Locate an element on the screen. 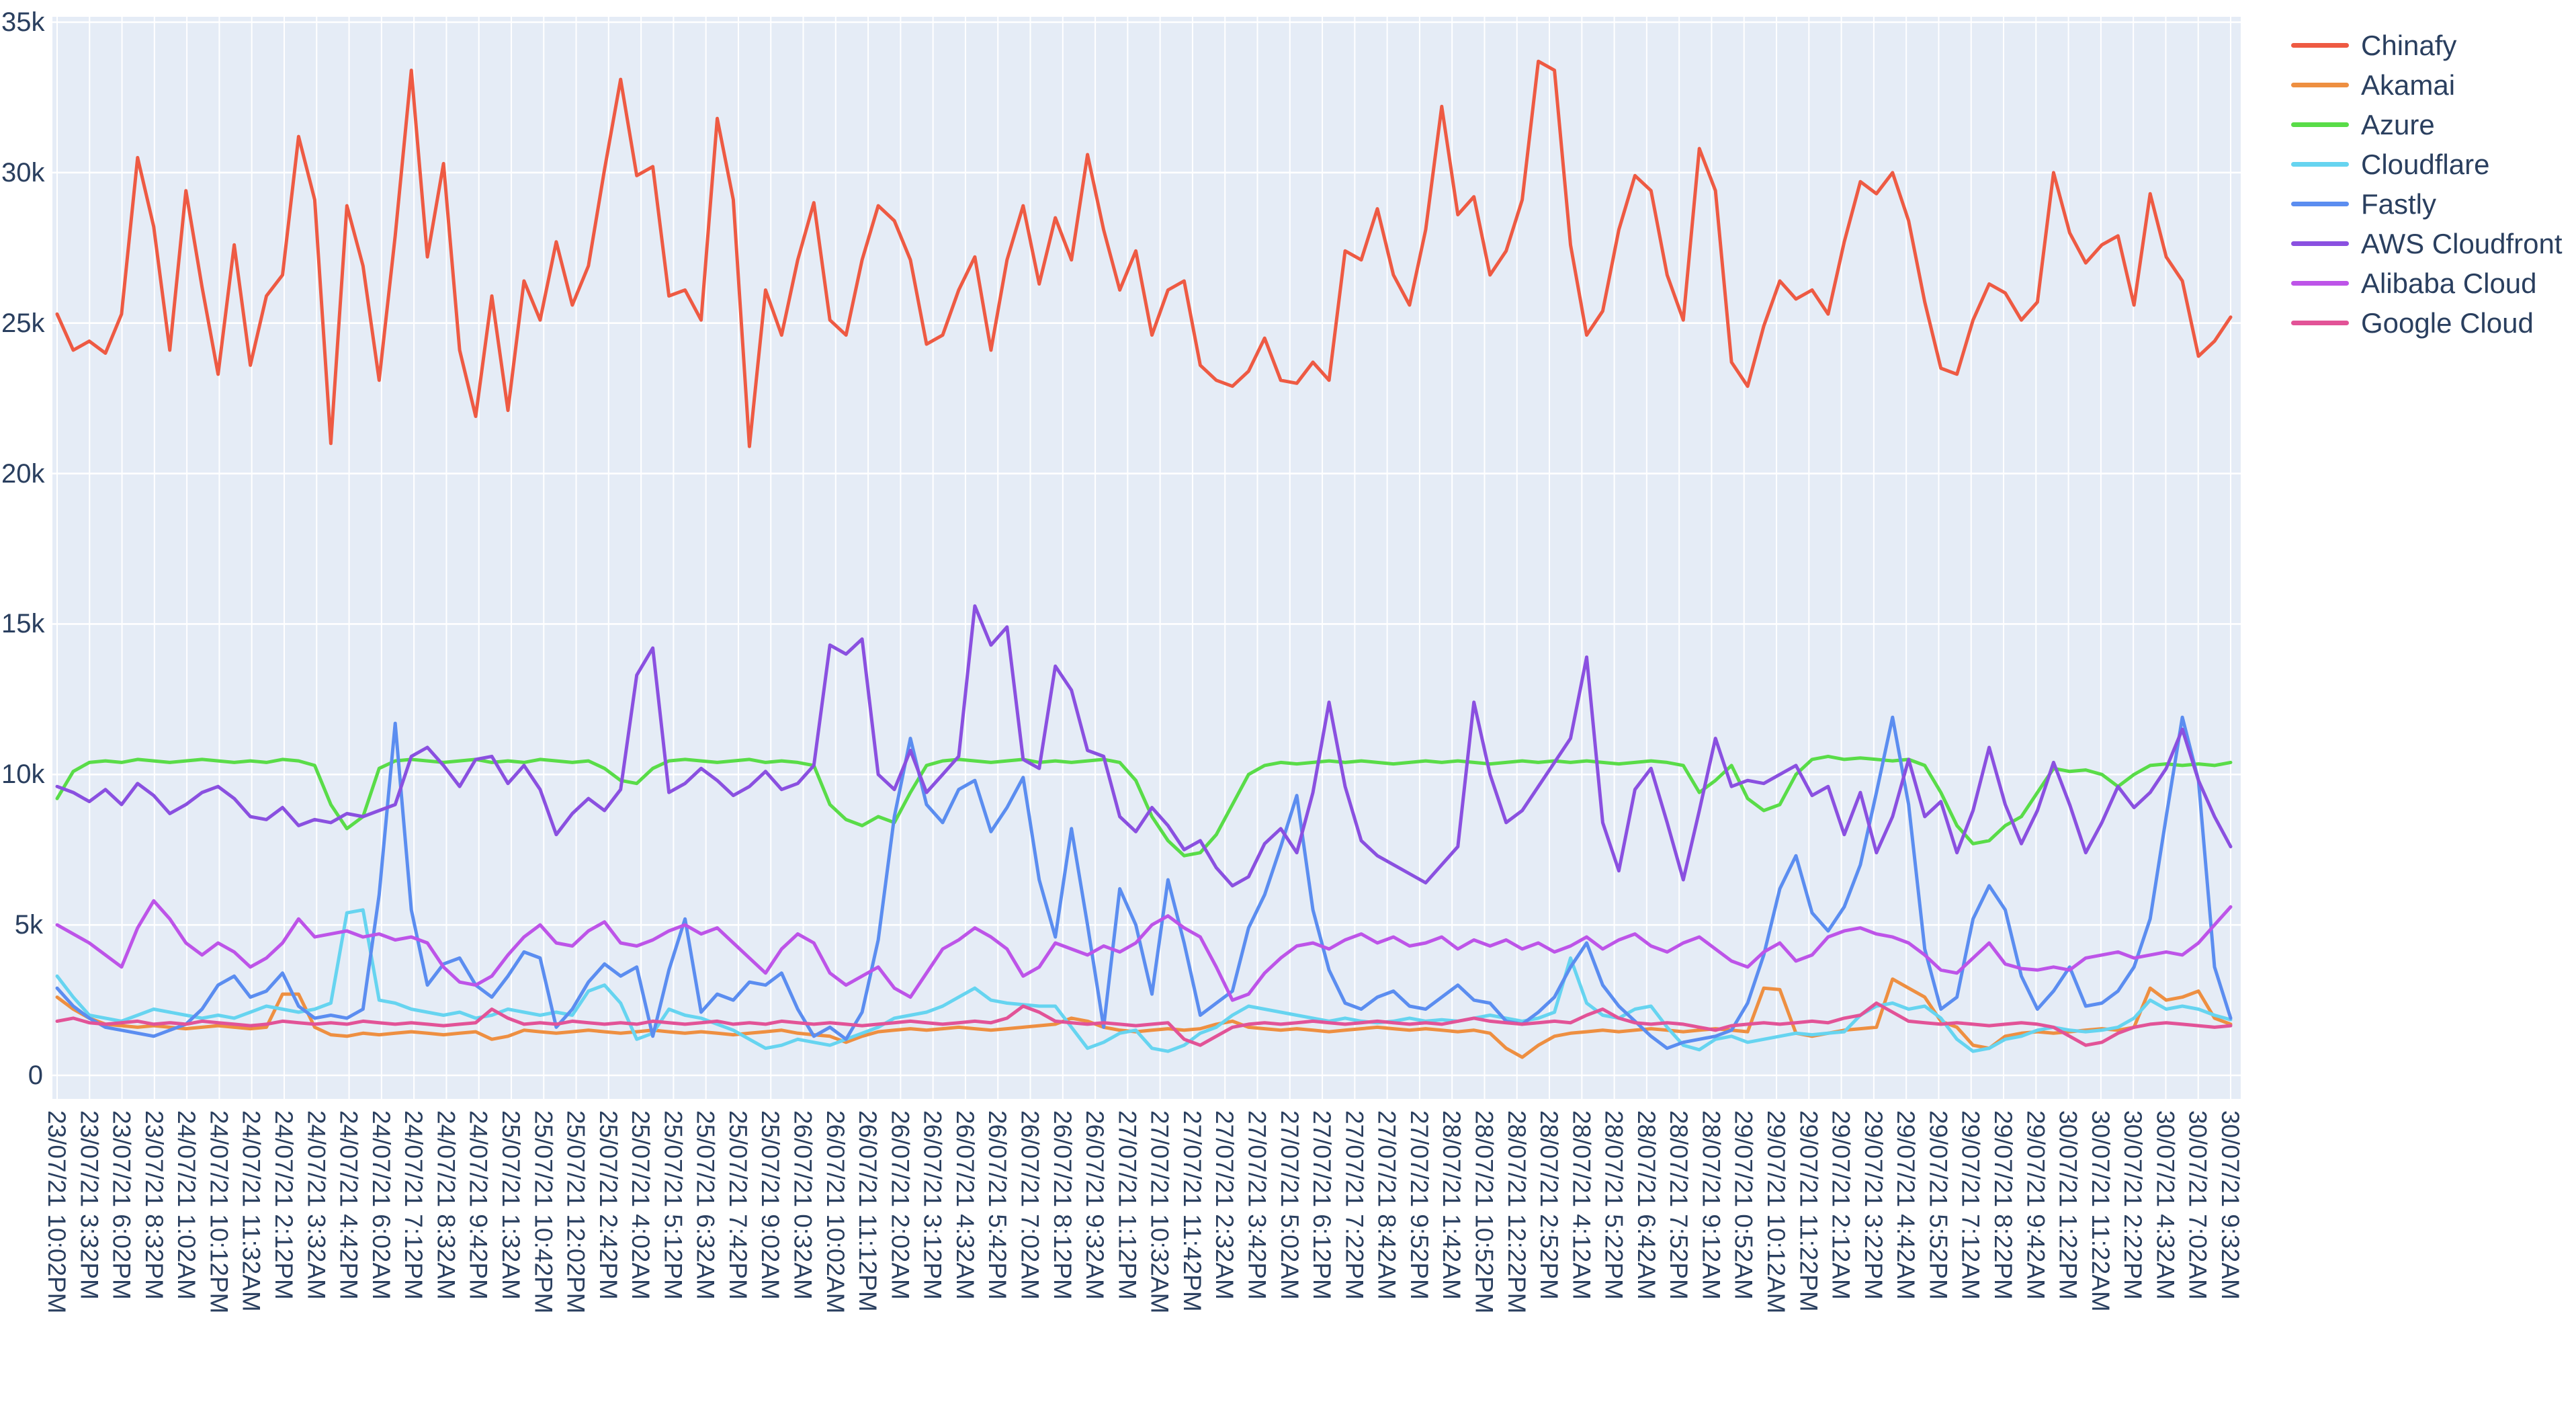  legend-item-azure: Azure is located at coordinates (2427, 125).